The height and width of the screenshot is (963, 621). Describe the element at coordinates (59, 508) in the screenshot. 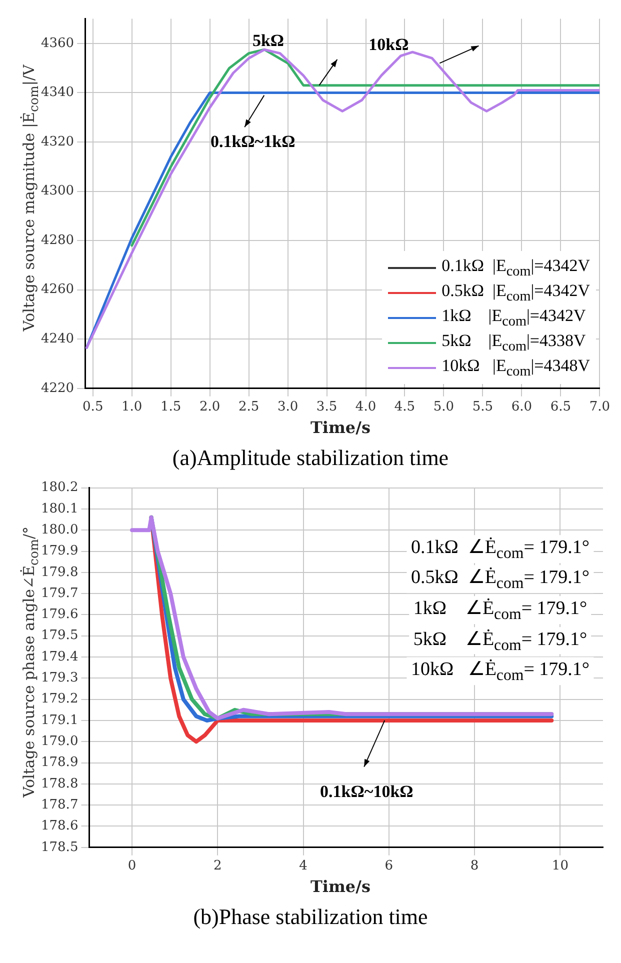

I see `y-tick-label: 180.1` at that location.